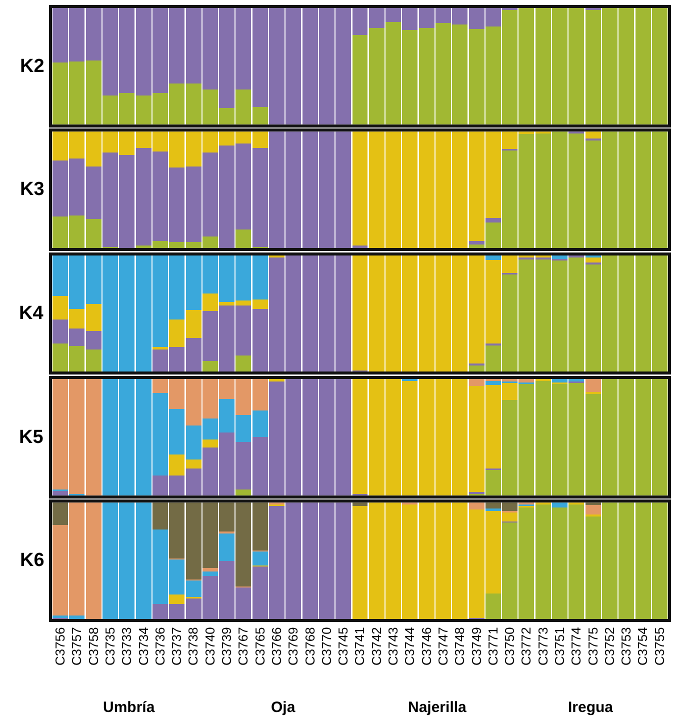 This screenshot has height=719, width=675. What do you see at coordinates (276, 646) in the screenshot?
I see `x-tick-label: C3766` at bounding box center [276, 646].